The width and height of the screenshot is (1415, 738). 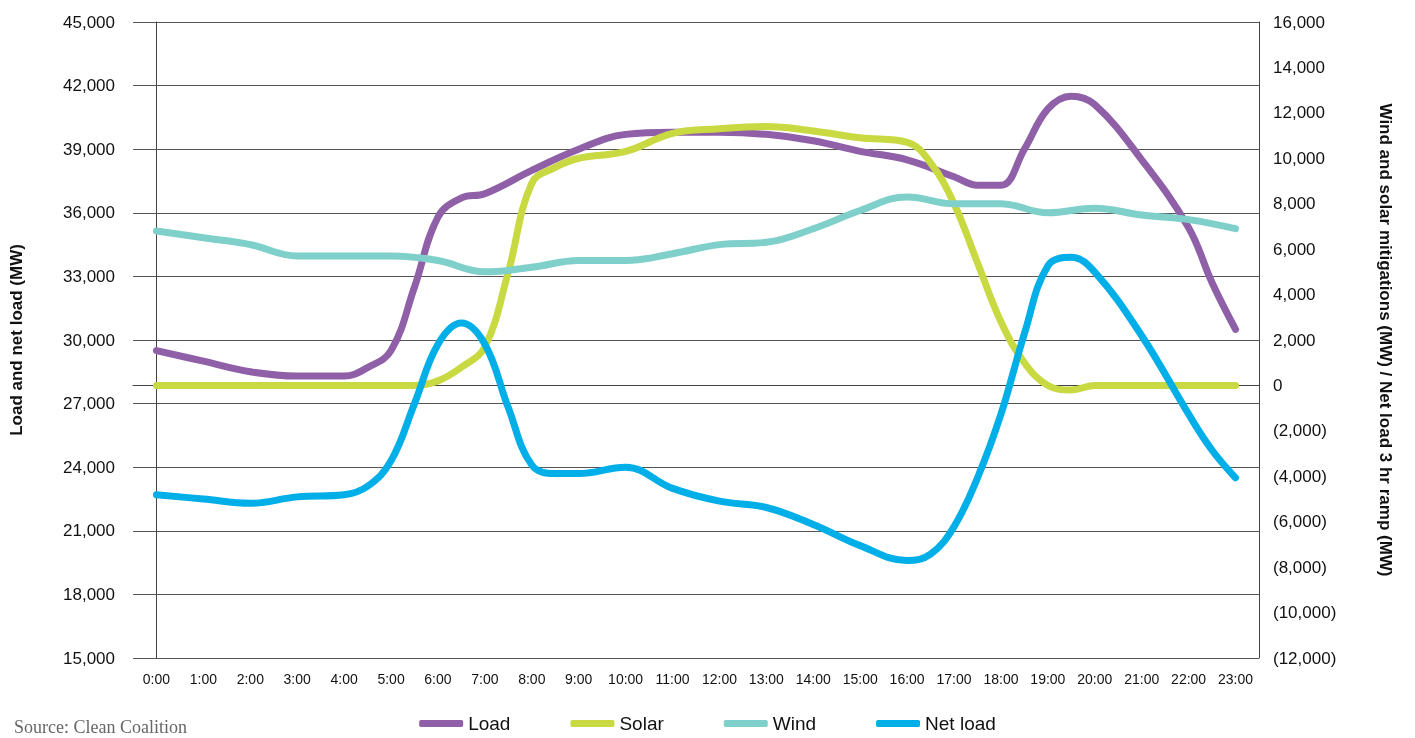 What do you see at coordinates (1278, 385) in the screenshot?
I see `y2-tick-label: 0` at bounding box center [1278, 385].